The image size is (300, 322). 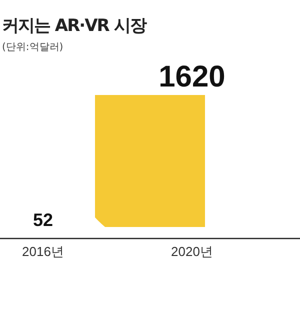 What do you see at coordinates (43, 220) in the screenshot?
I see `data-label: 52` at bounding box center [43, 220].